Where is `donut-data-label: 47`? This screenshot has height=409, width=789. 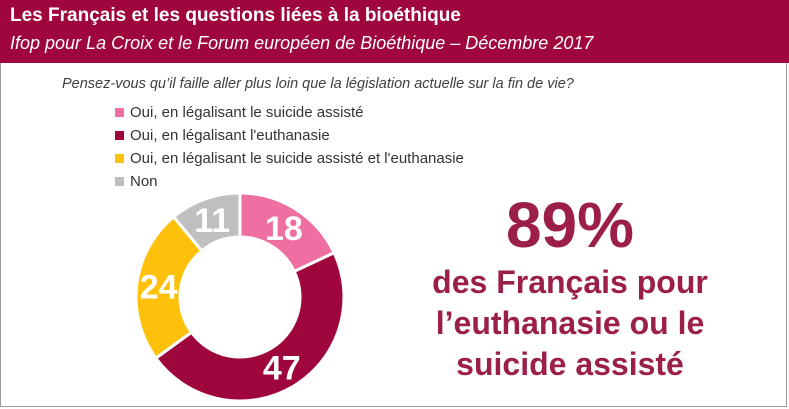 donut-data-label: 47 is located at coordinates (282, 369).